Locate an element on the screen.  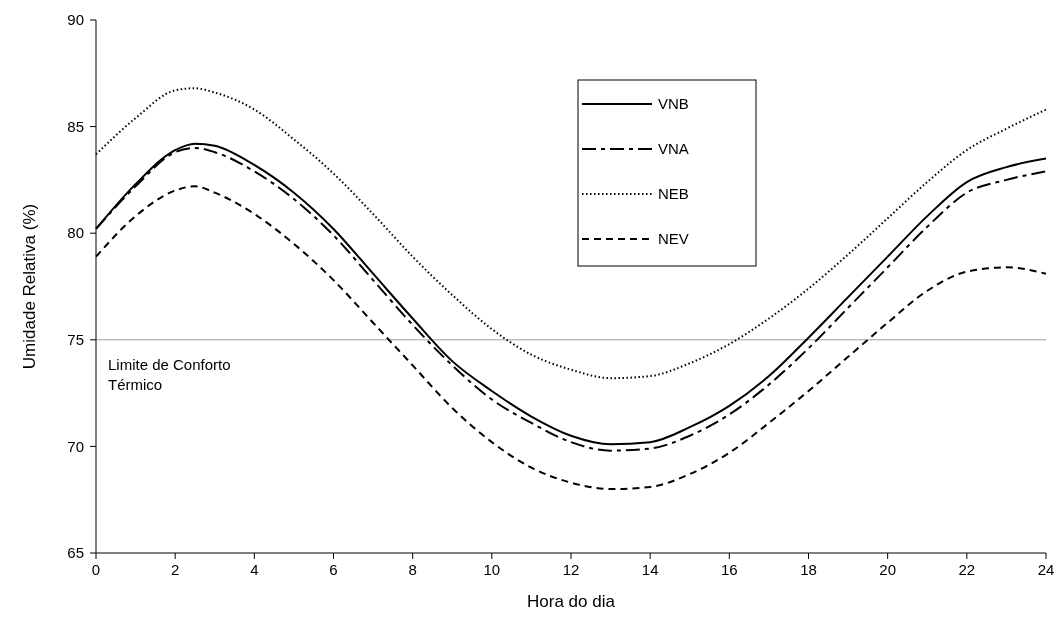
y-tick-label: 70 is located at coordinates (75, 446).